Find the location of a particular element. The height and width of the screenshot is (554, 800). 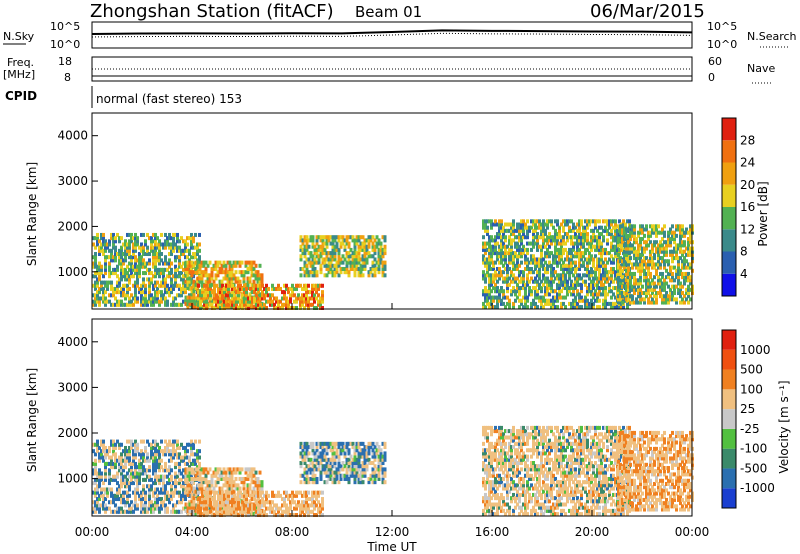

station-title: Zhongshan Station (fitACF) is located at coordinates (212, 11).